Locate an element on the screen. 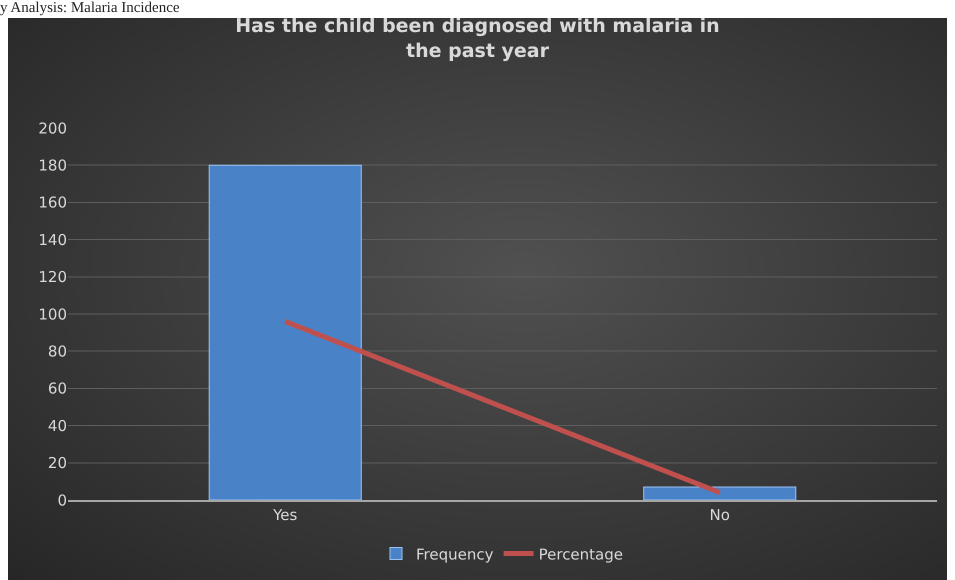 This screenshot has height=580, width=955. y-tick-label: 100 is located at coordinates (52, 314).